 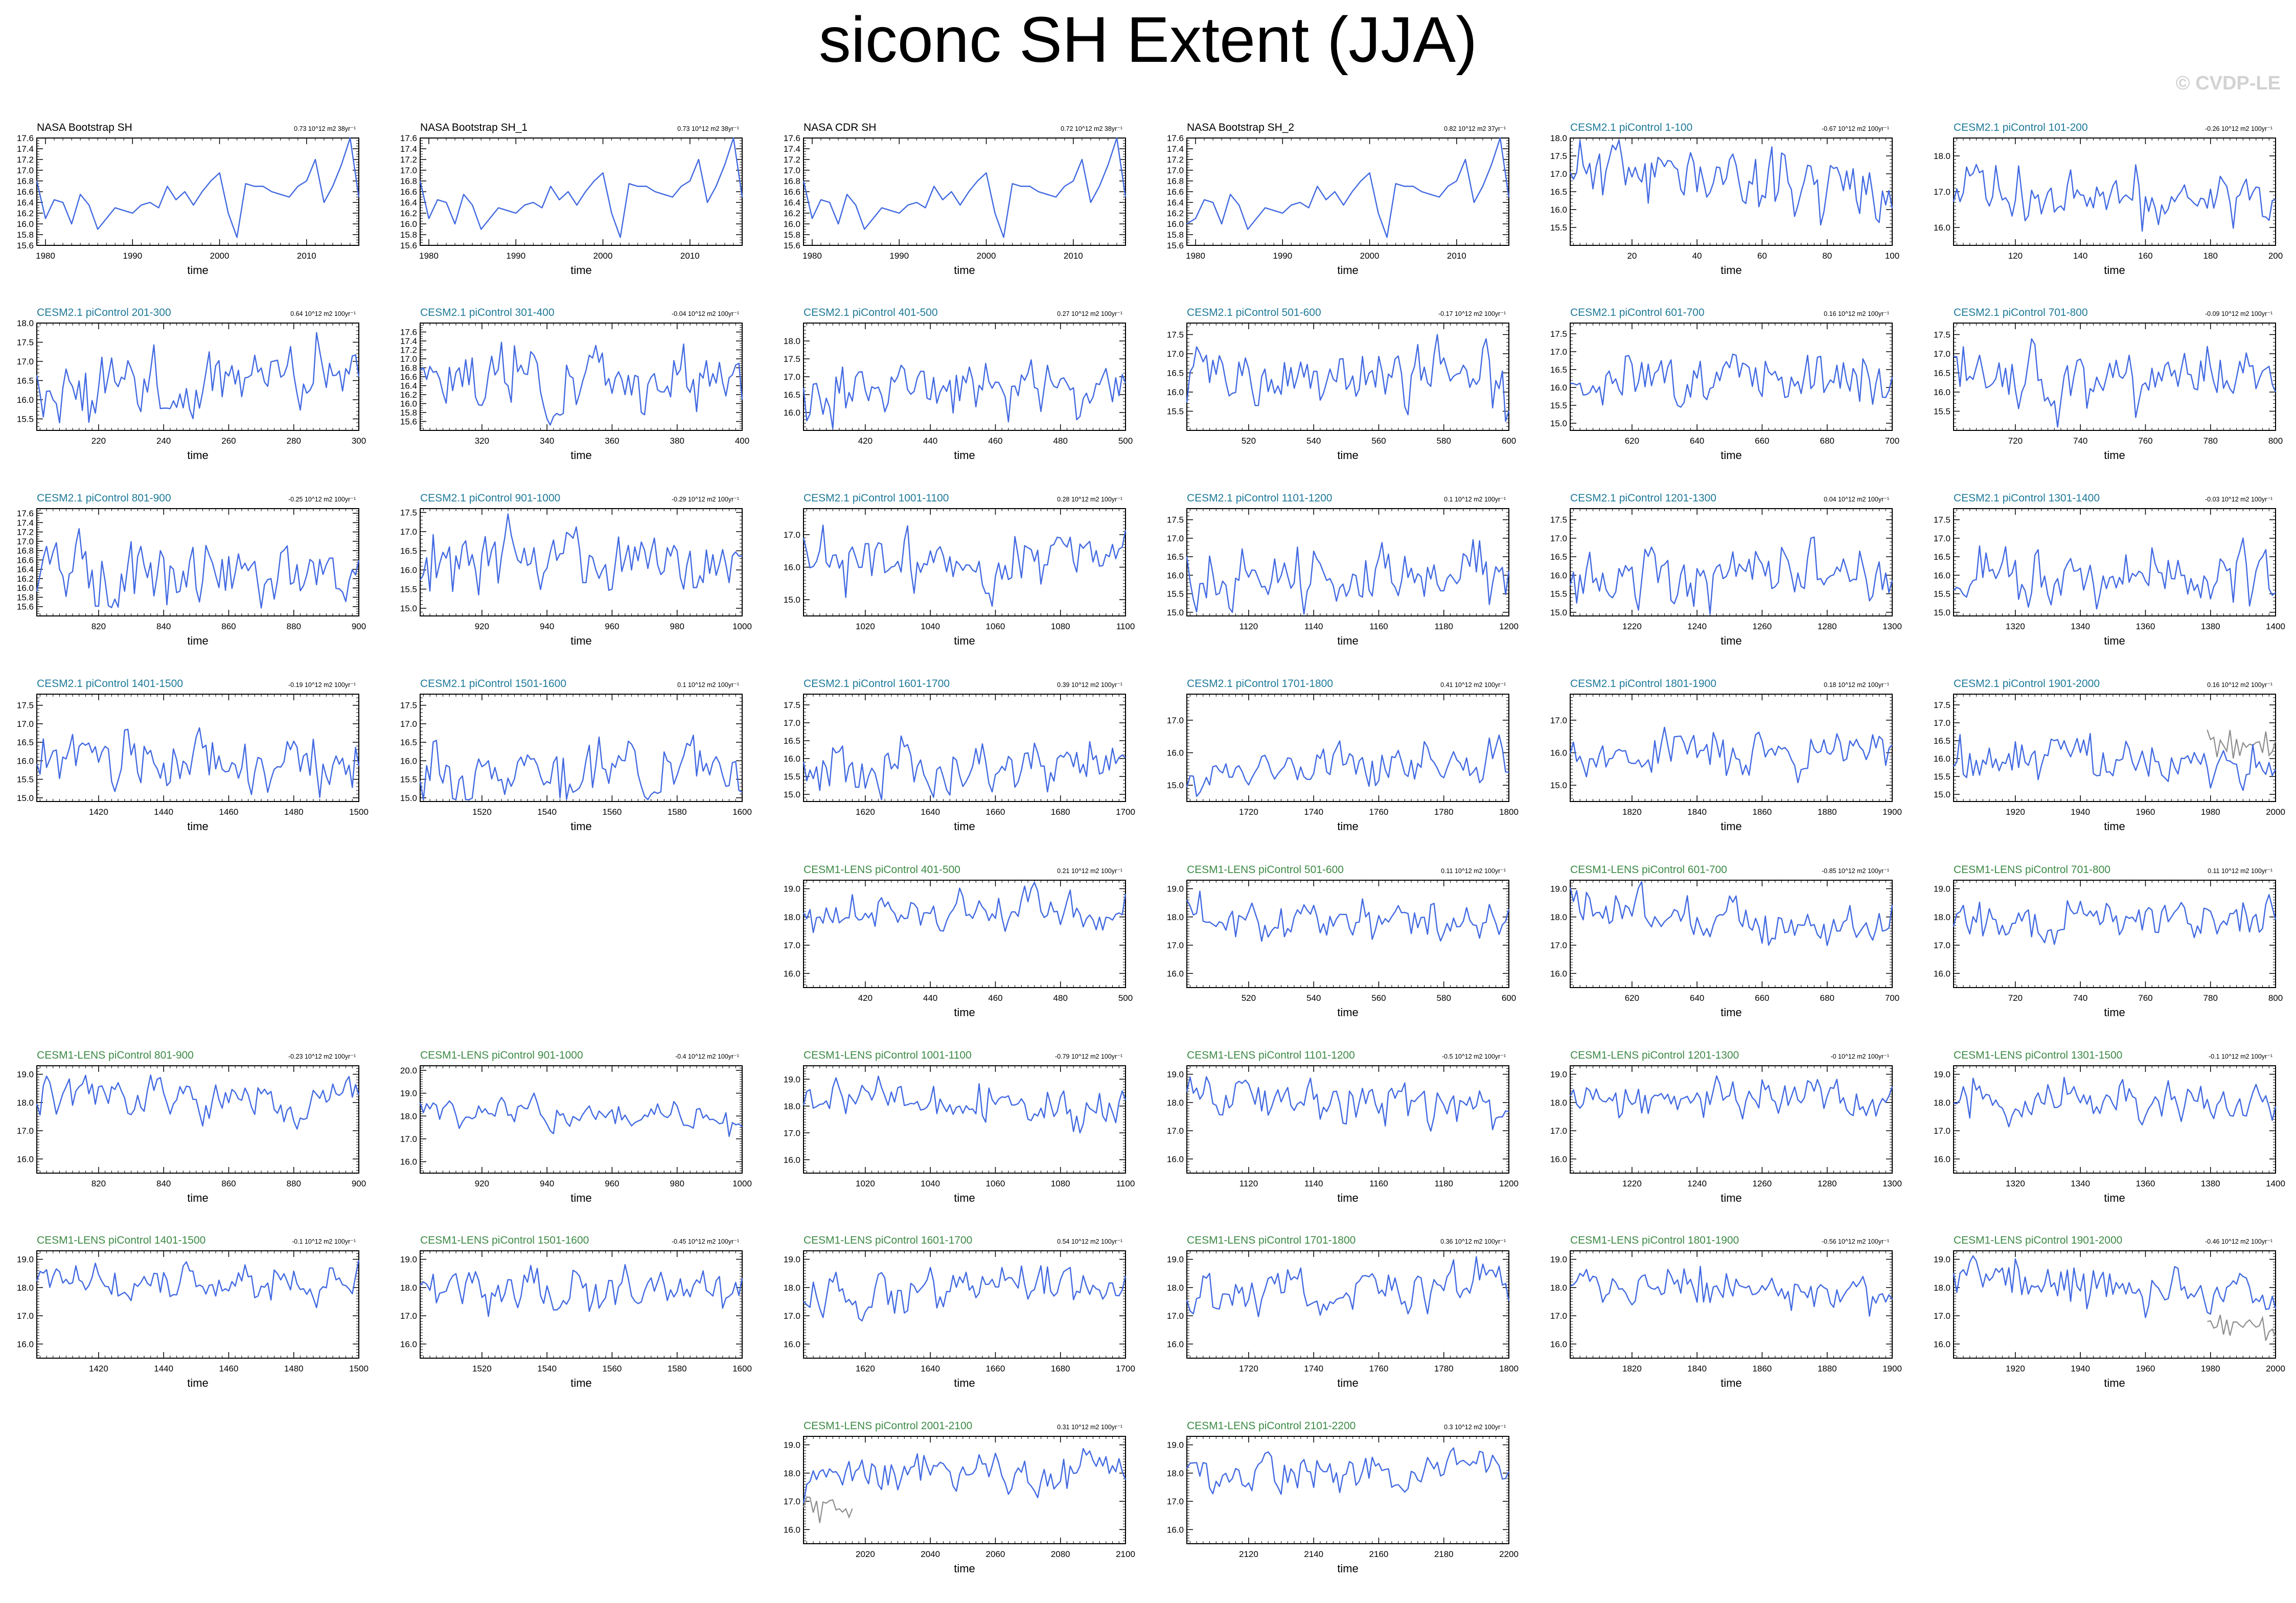 I want to click on panel-trend-label: 0.72 10^12 m2 38yr⁻¹, so click(x=1091, y=128).